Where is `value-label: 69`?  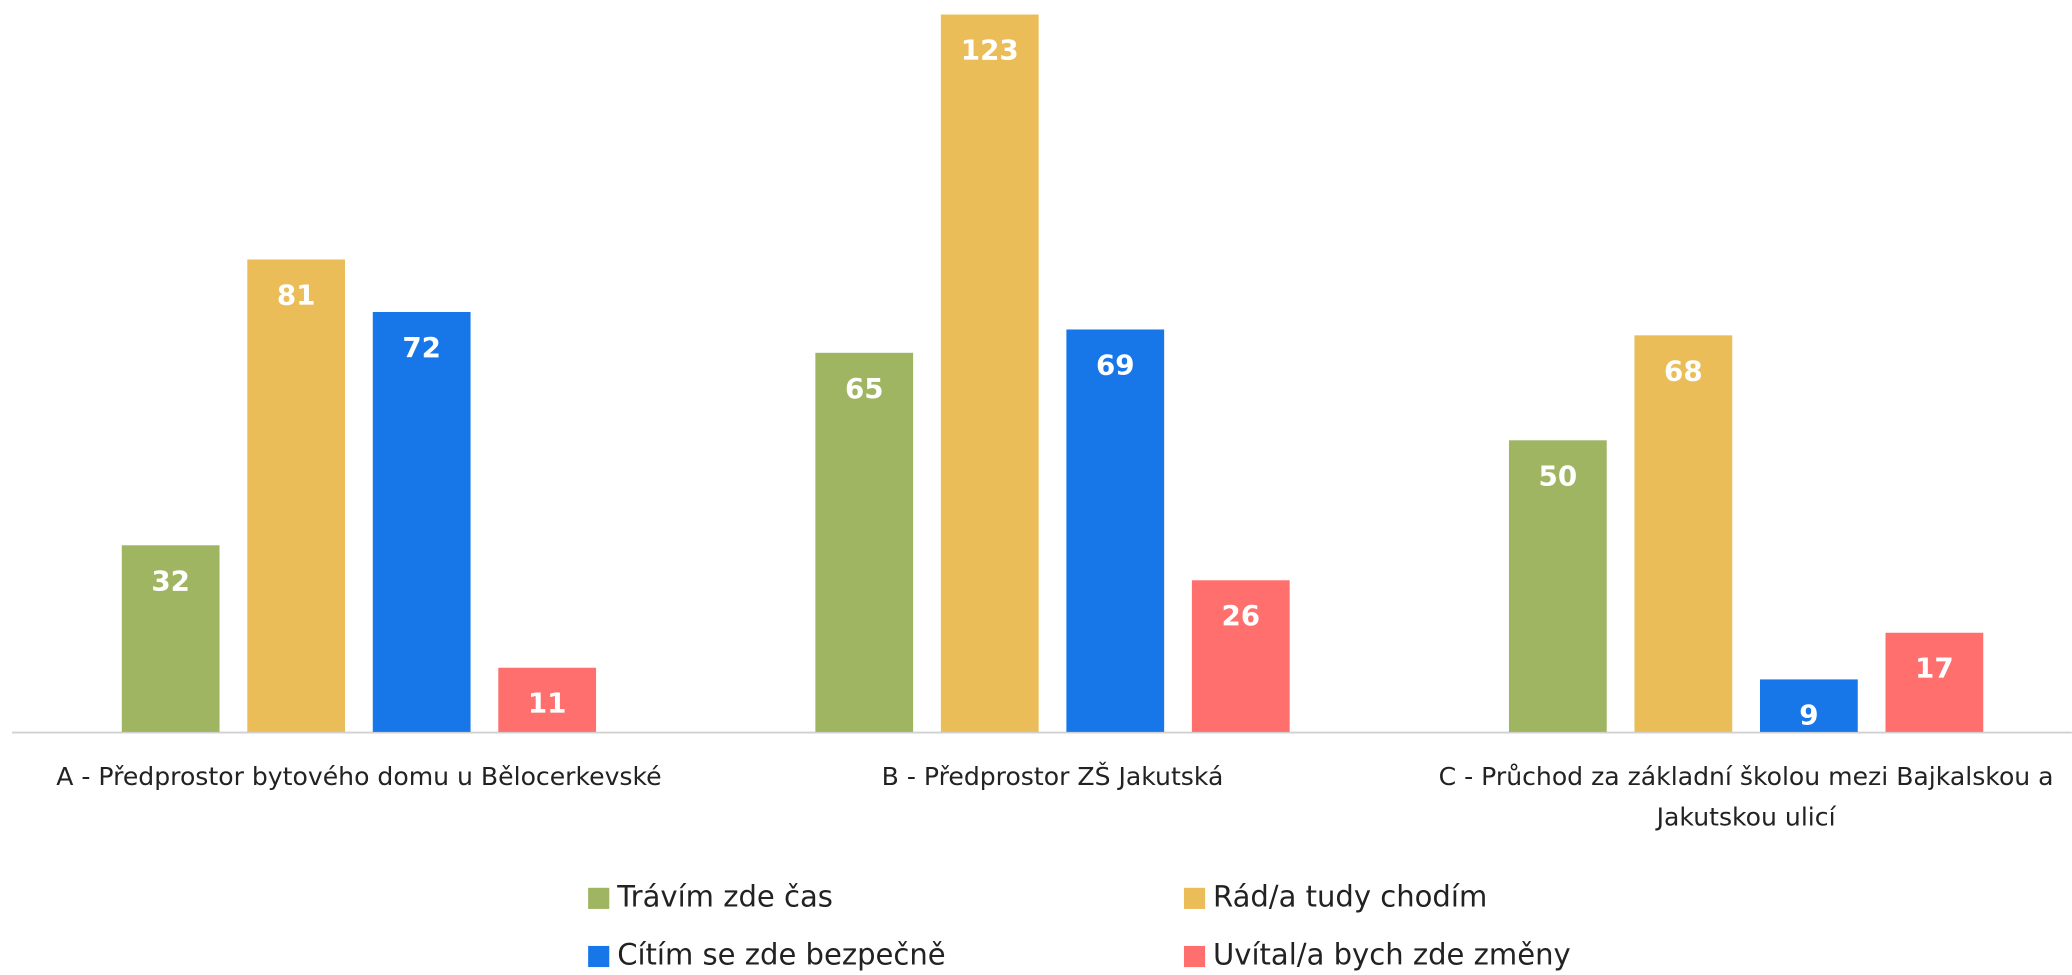 value-label: 69 is located at coordinates (1115, 364).